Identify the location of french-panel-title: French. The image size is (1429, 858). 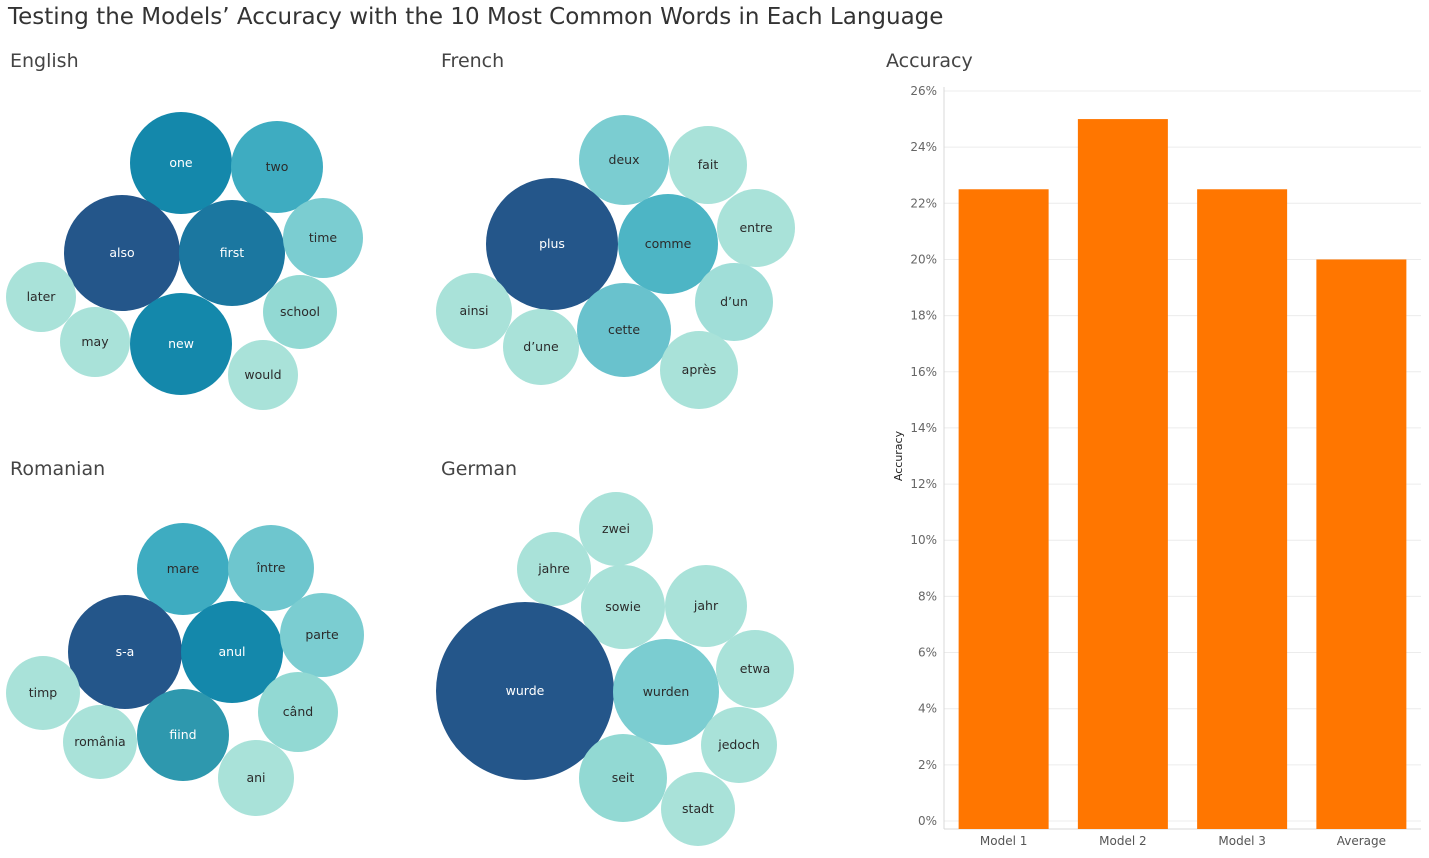
(473, 61).